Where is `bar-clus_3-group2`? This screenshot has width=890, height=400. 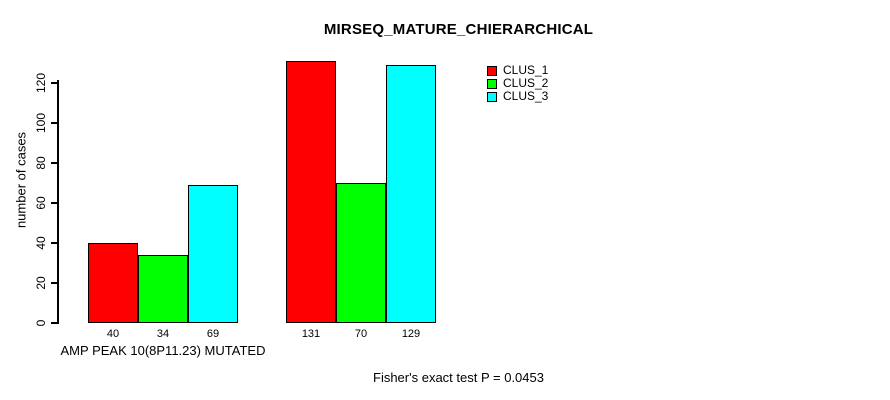 bar-clus_3-group2 is located at coordinates (411, 194).